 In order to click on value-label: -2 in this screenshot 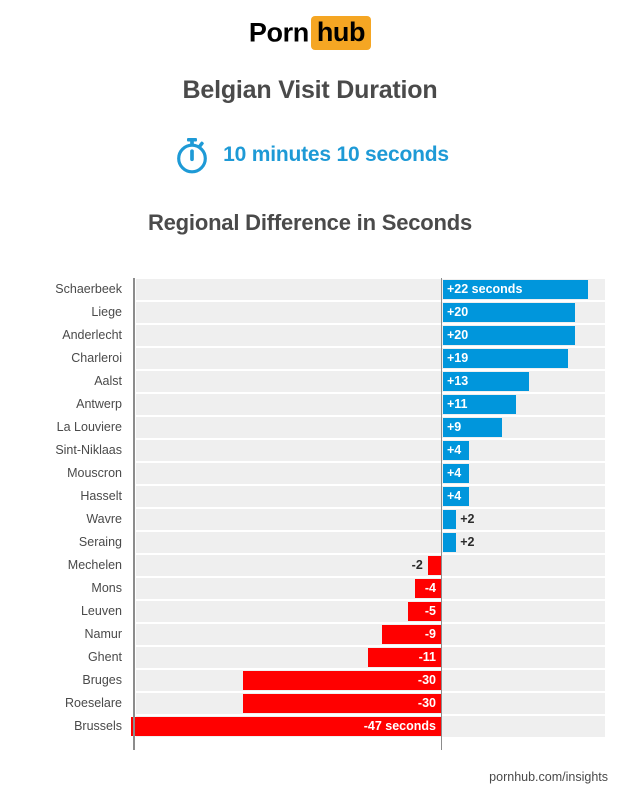, I will do `click(417, 565)`.